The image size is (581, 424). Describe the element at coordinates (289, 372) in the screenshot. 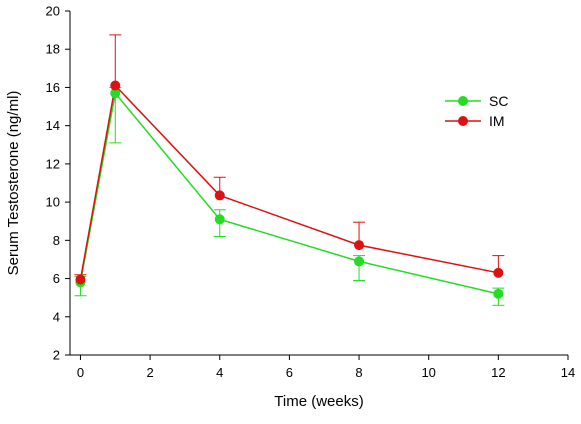

I see `x-tick-label: 6` at that location.